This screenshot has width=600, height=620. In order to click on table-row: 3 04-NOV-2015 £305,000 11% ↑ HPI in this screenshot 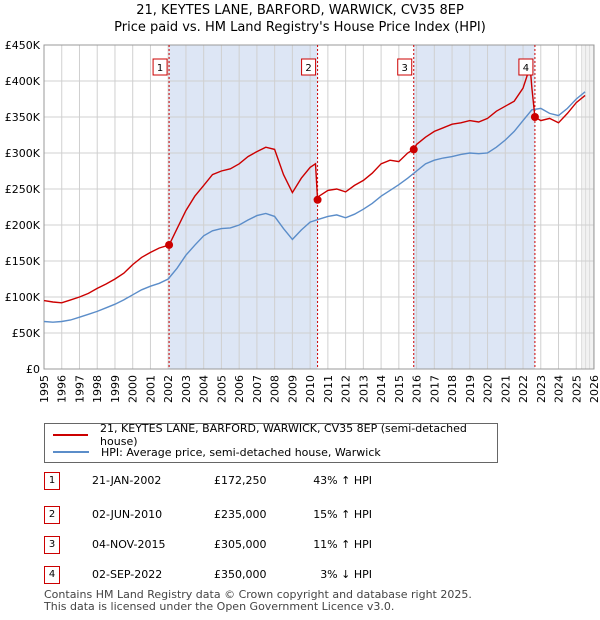, I will do `click(214, 545)`.